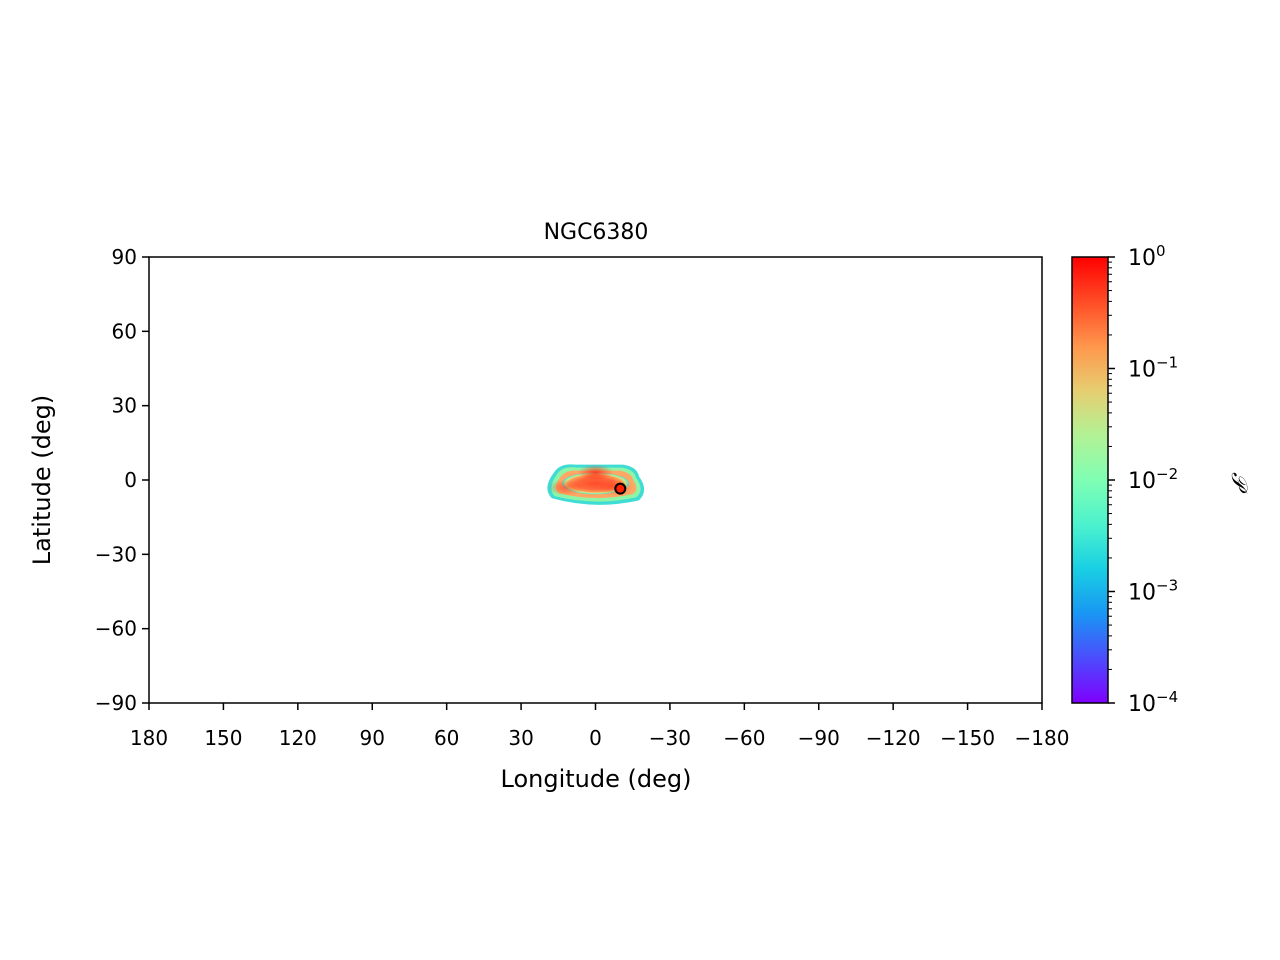 The image size is (1280, 960). Describe the element at coordinates (124, 406) in the screenshot. I see `y-tick-label: 30` at that location.